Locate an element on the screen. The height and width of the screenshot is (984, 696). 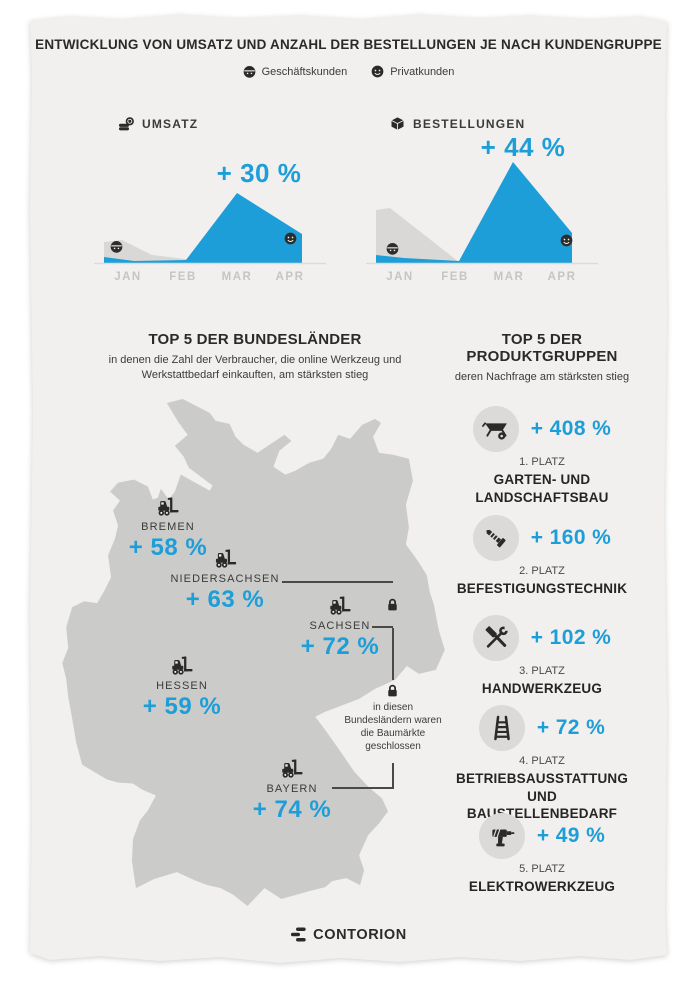
ladder-icon is located at coordinates (502, 728).